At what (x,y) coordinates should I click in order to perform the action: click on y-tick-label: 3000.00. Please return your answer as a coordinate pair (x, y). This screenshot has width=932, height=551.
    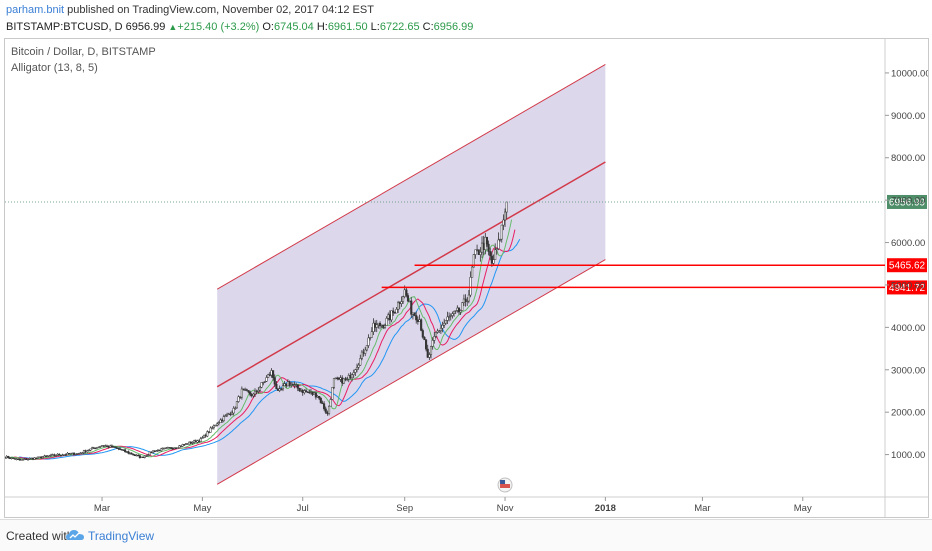
    Looking at the image, I should click on (908, 370).